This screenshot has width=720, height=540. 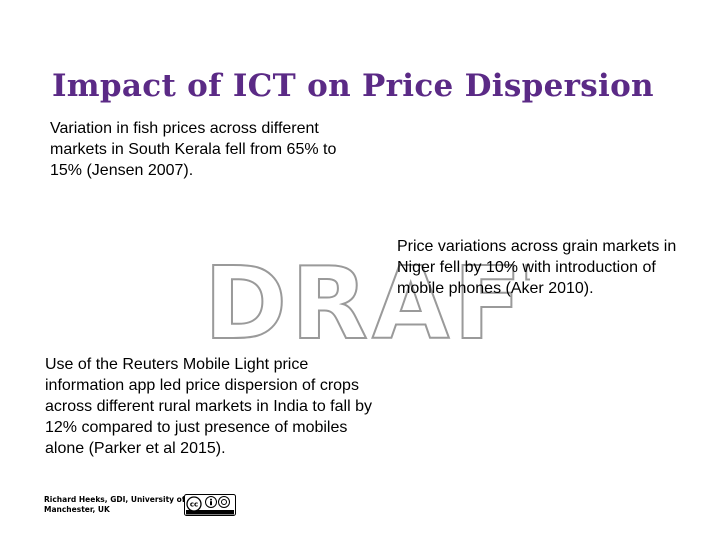 What do you see at coordinates (353, 86) in the screenshot?
I see `slide-title: Impact of ICT on Price Dispersion` at bounding box center [353, 86].